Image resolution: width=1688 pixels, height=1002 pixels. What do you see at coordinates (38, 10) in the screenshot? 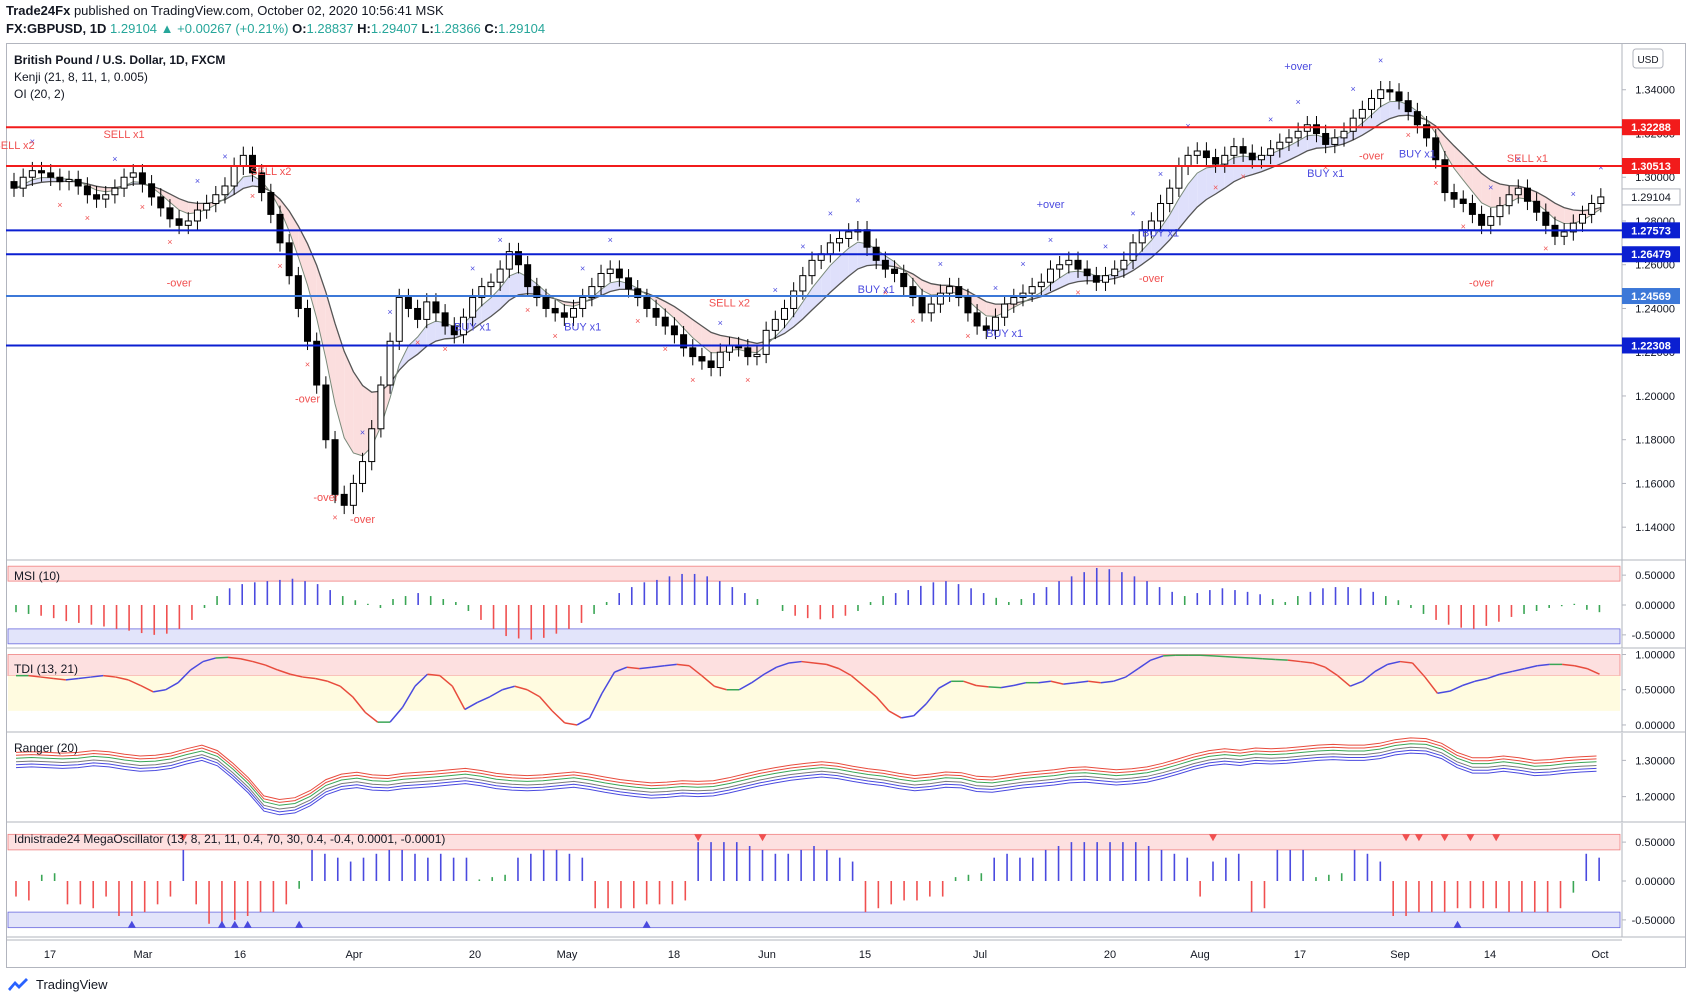
I see `publisher-name: Trade24Fx` at bounding box center [38, 10].